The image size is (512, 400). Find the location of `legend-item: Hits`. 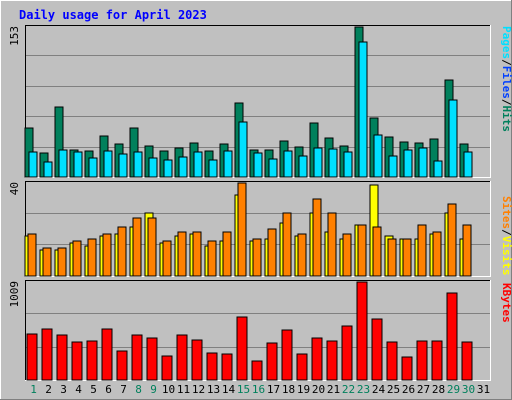

legend-item: Hits is located at coordinates (506, 119).